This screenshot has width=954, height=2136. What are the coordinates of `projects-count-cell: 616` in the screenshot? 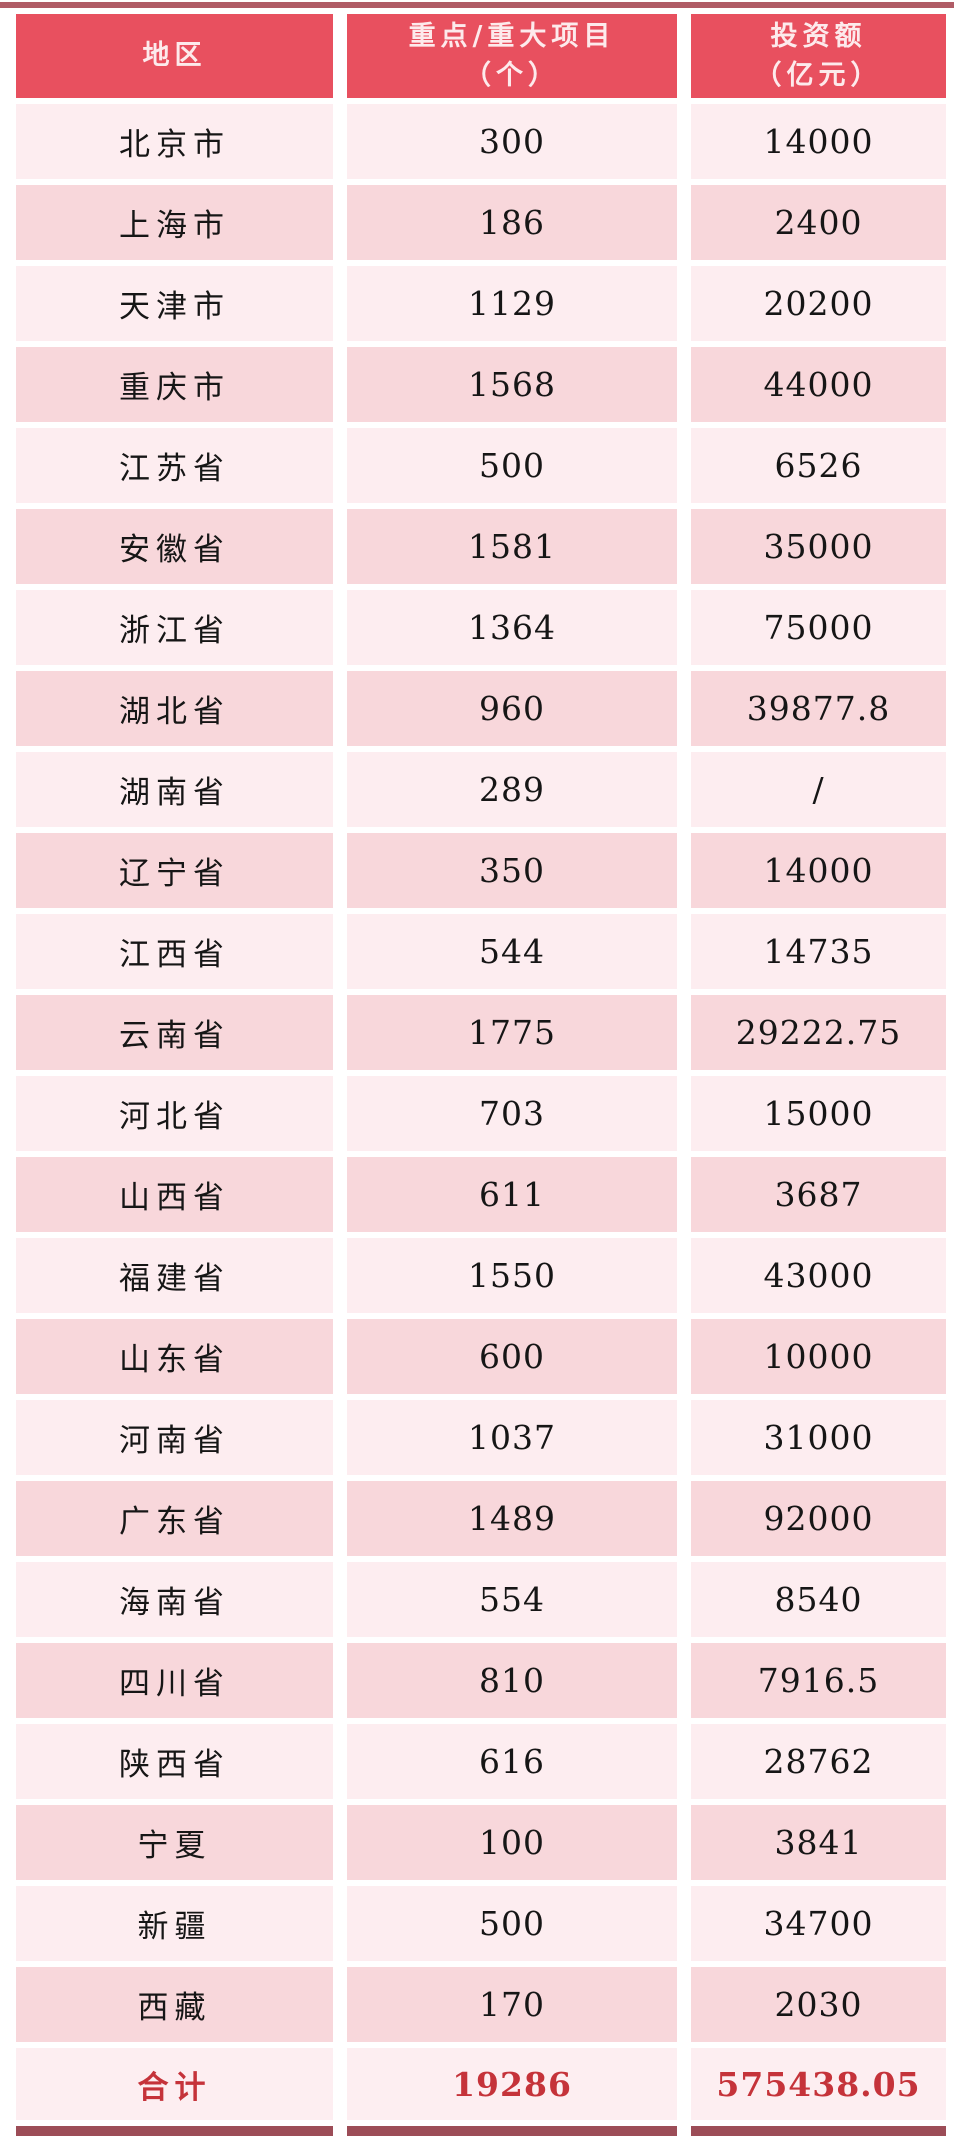 It's located at (512, 1761).